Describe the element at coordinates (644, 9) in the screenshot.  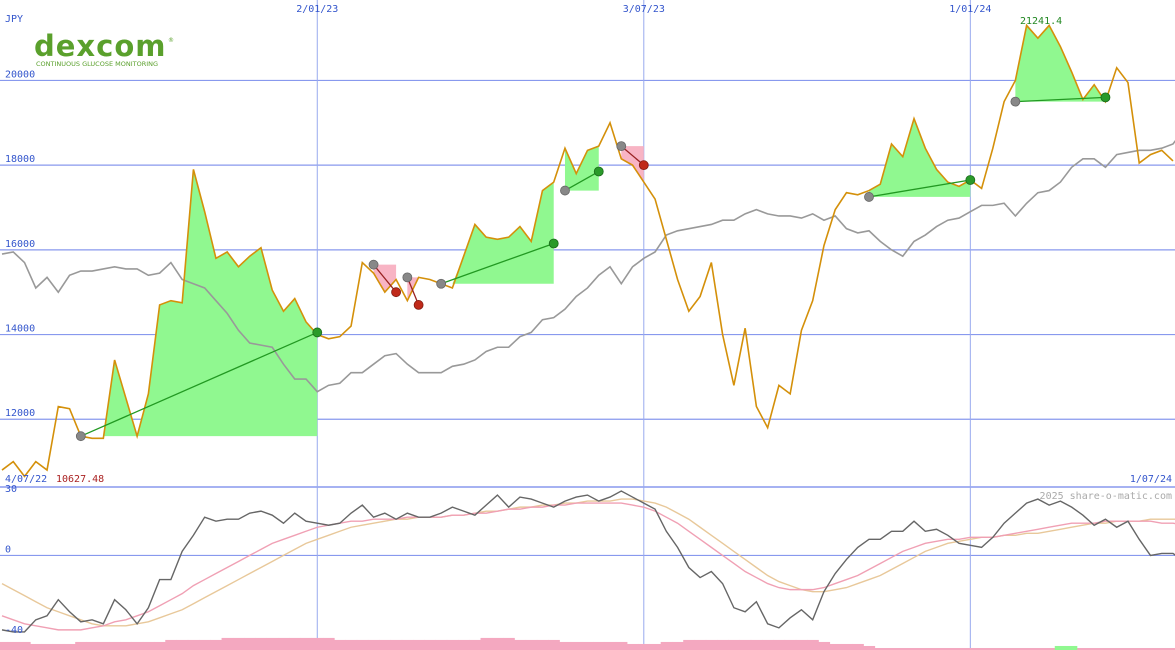
I see `date-tick-label: 3/07/23` at that location.